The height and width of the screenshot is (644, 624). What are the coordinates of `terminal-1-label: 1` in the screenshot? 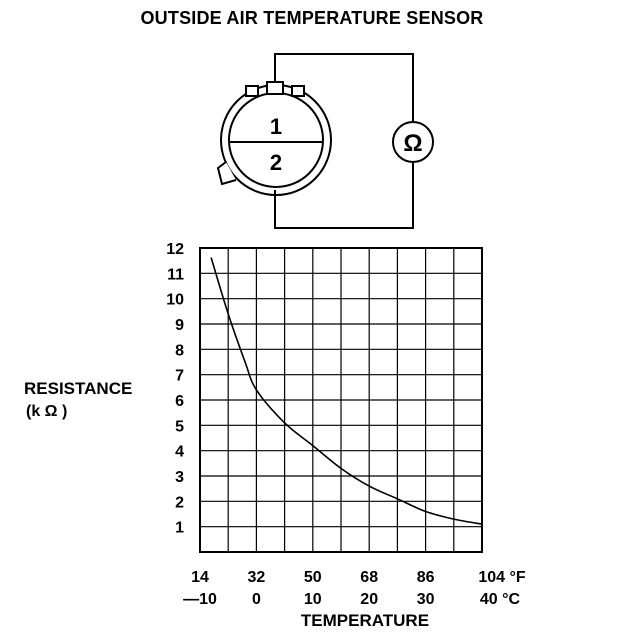 It's located at (276, 126).